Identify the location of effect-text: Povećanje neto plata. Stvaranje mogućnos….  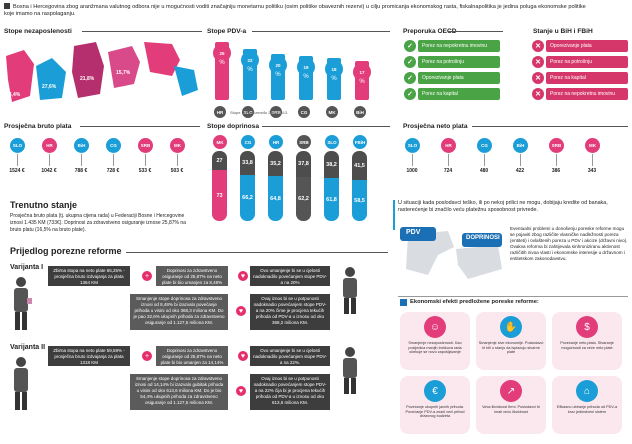
(587, 345).